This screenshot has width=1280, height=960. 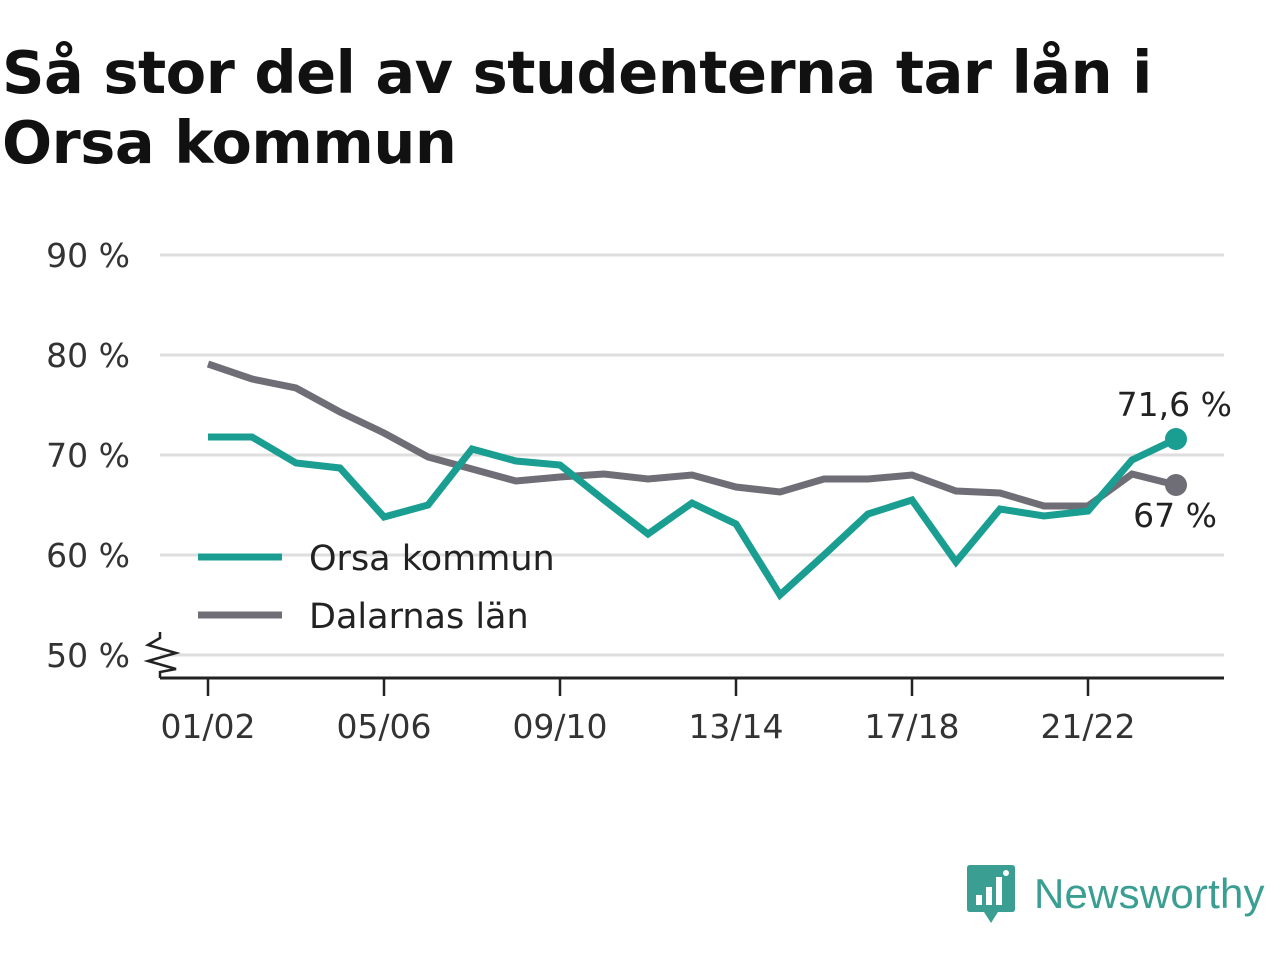 I want to click on x-tick-label: 17/18, so click(x=911, y=726).